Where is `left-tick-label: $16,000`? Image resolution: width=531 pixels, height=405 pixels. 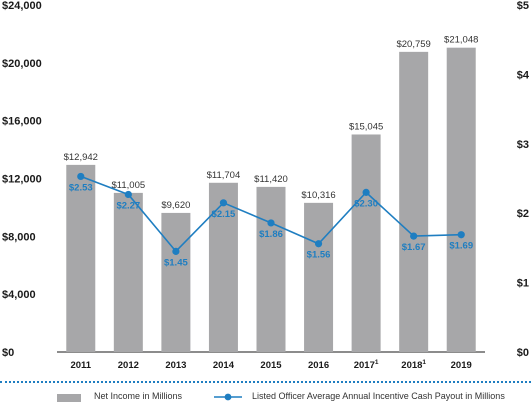 left-tick-label: $16,000 is located at coordinates (22, 122).